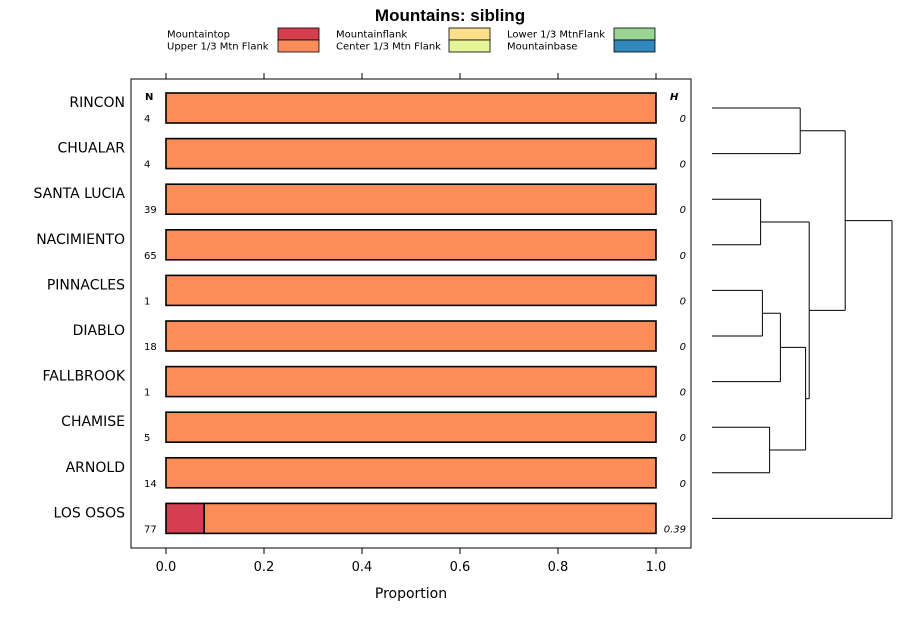  What do you see at coordinates (556, 35) in the screenshot?
I see `legend-label: Lower 1/3 MtnFlank` at bounding box center [556, 35].